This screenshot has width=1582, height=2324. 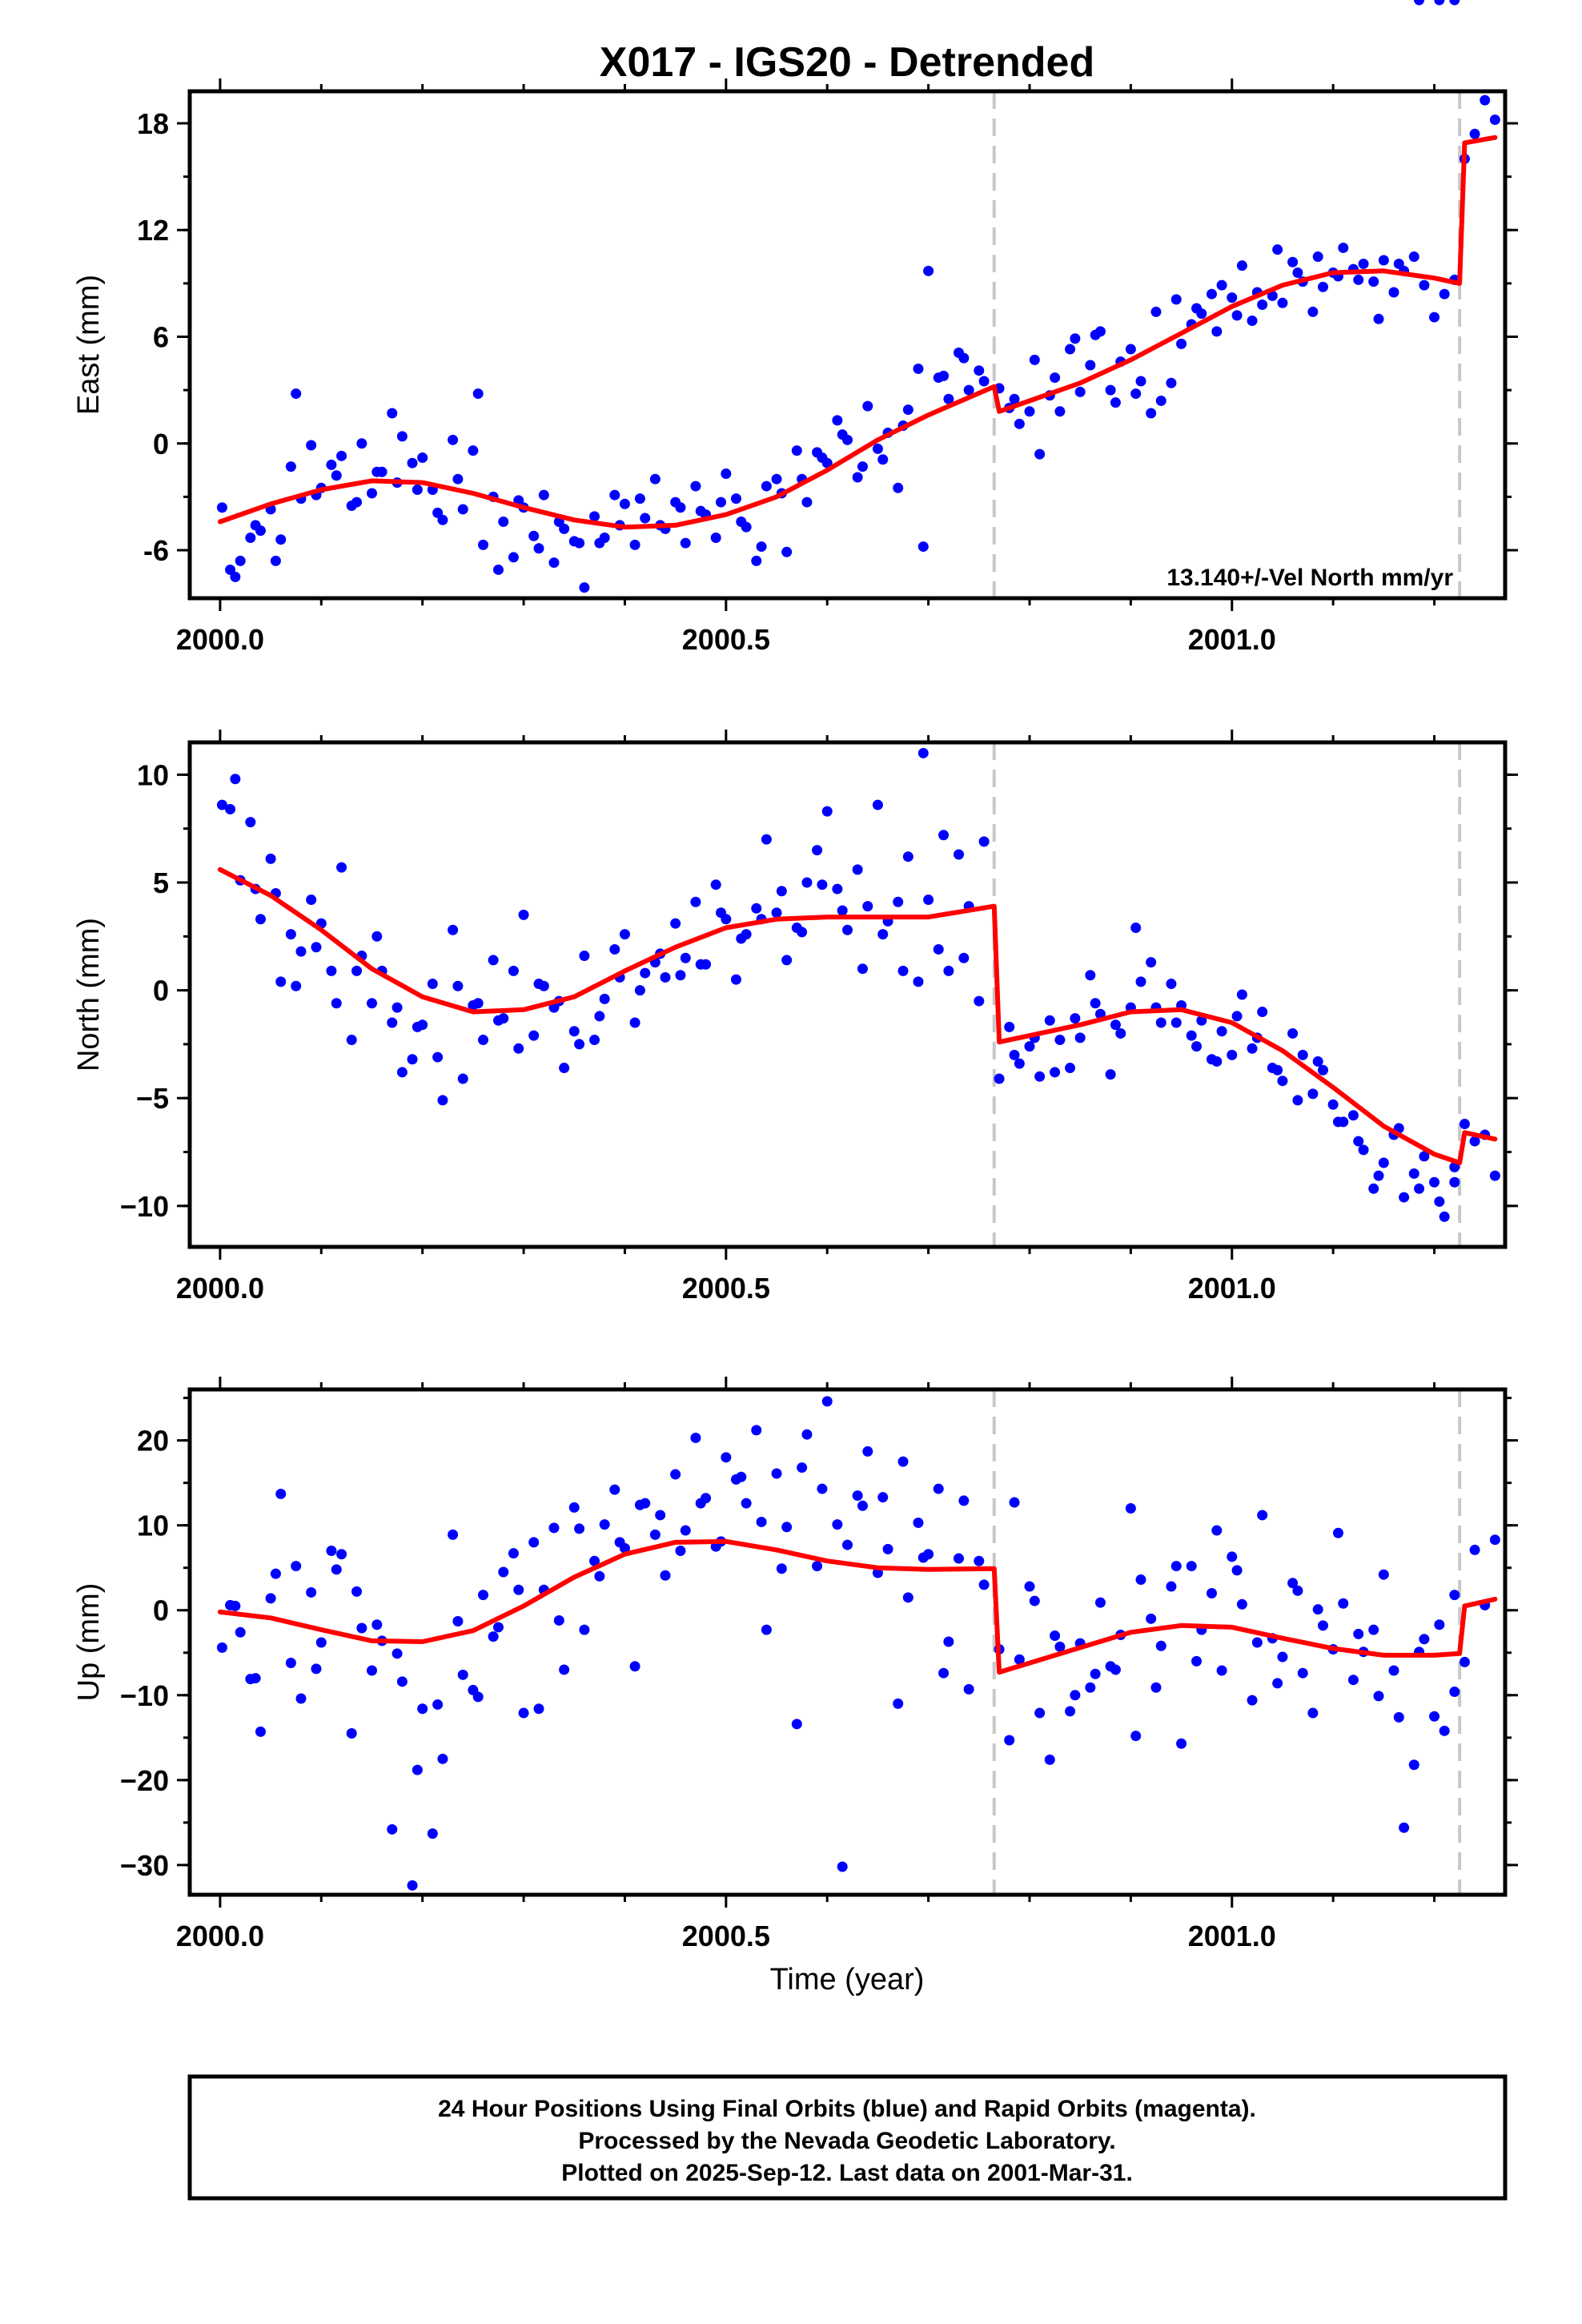 I want to click on x-tick-label: 2000.5, so click(x=726, y=639).